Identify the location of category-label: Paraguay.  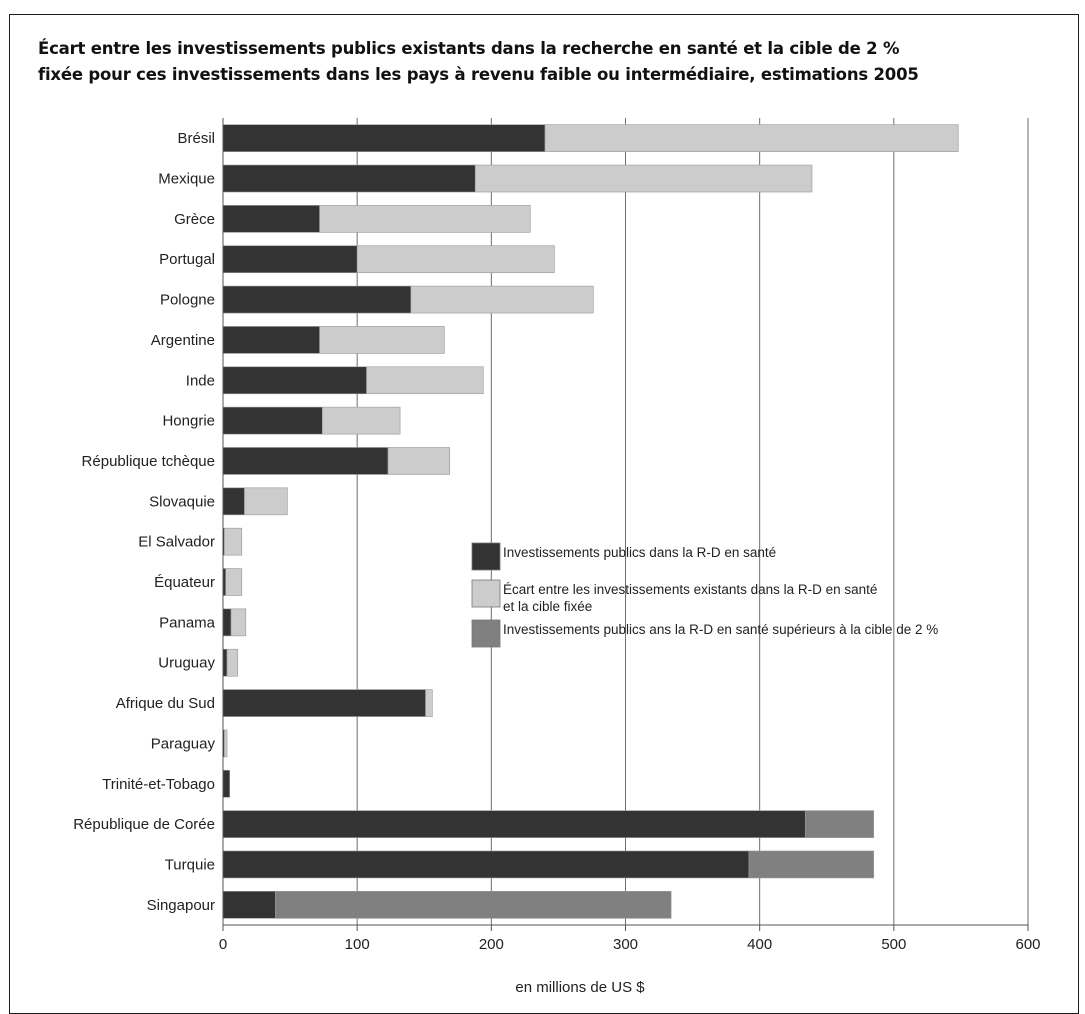
(183, 743).